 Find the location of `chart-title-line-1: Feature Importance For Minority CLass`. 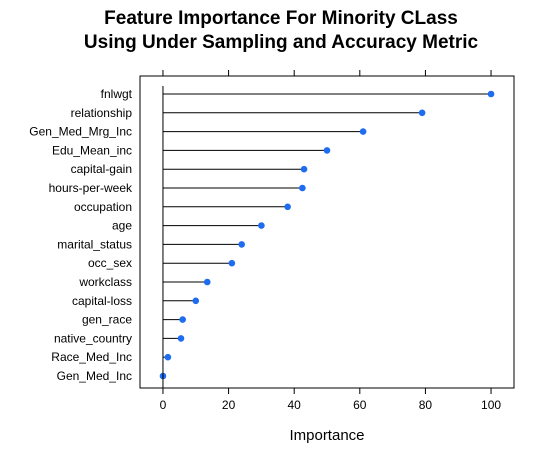

chart-title-line-1: Feature Importance For Minority CLass is located at coordinates (281, 18).